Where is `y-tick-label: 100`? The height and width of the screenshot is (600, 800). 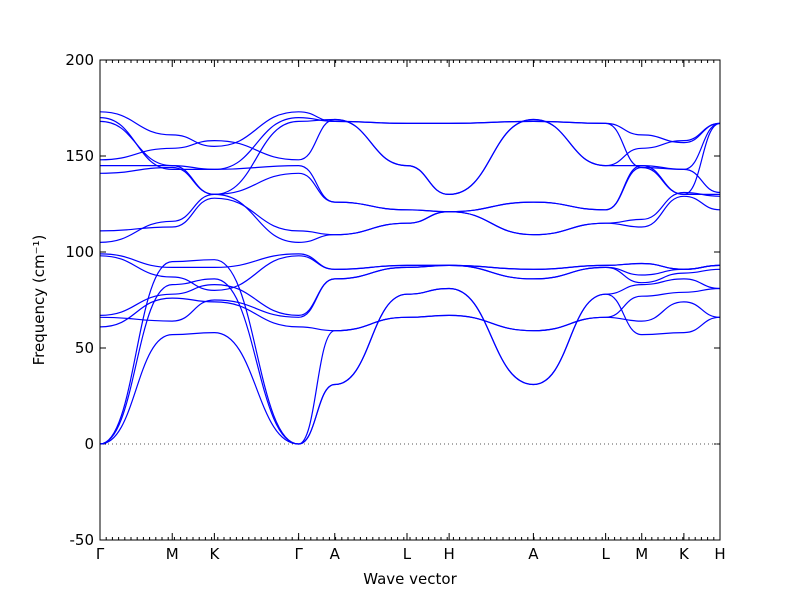
y-tick-label: 100 is located at coordinates (79, 252).